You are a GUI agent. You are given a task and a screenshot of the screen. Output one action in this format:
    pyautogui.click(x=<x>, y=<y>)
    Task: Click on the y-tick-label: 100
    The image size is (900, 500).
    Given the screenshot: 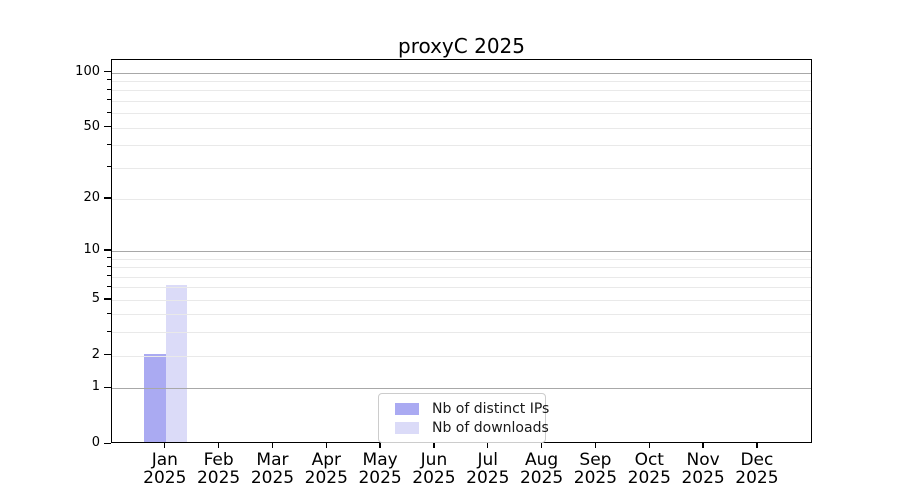 What is the action you would take?
    pyautogui.click(x=87, y=71)
    